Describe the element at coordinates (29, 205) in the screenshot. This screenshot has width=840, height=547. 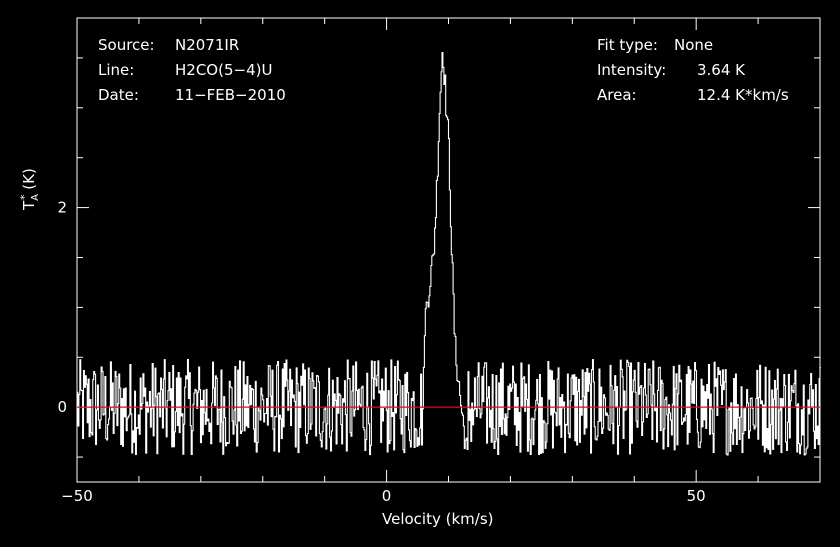
I see `y-axis-label-symbol: T` at that location.